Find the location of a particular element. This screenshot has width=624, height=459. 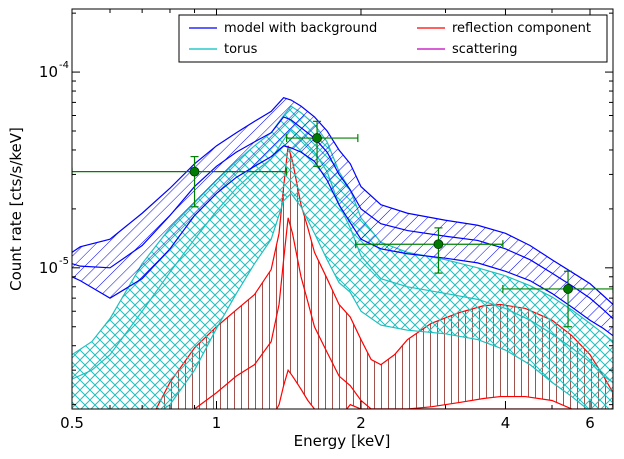

legend-label-model: model with background is located at coordinates (300, 28).